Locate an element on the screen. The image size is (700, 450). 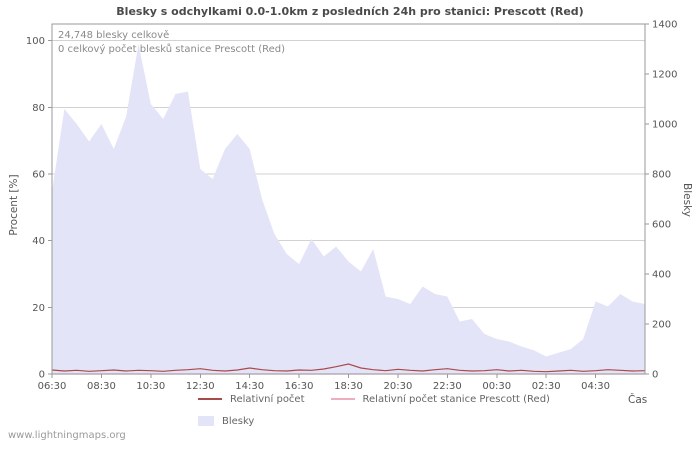
svg-text: 08:30 is located at coordinates (101, 386).